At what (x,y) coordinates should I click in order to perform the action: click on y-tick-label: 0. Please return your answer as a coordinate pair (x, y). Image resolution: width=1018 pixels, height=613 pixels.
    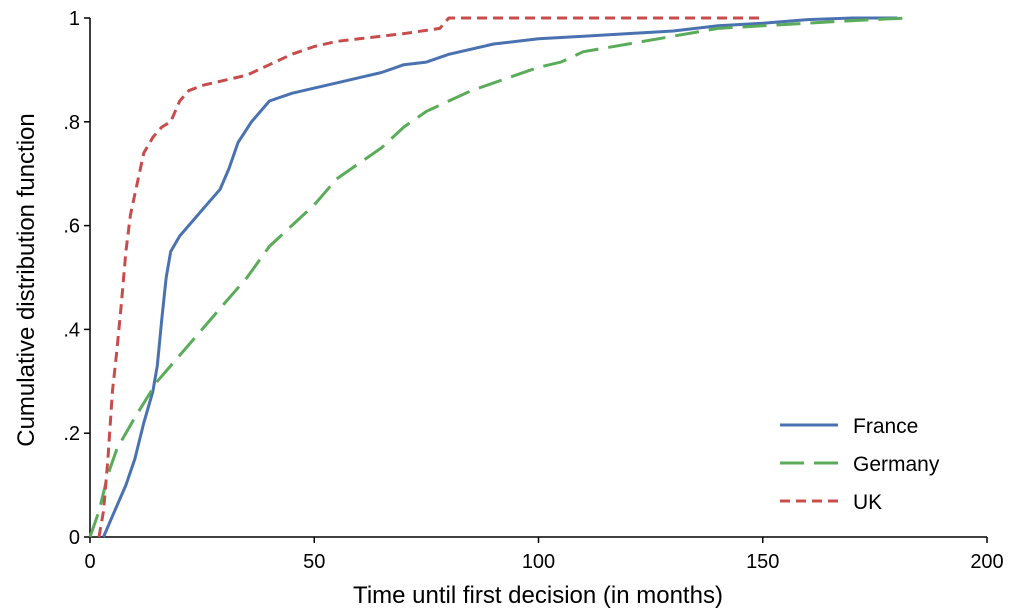
    Looking at the image, I should click on (74, 538).